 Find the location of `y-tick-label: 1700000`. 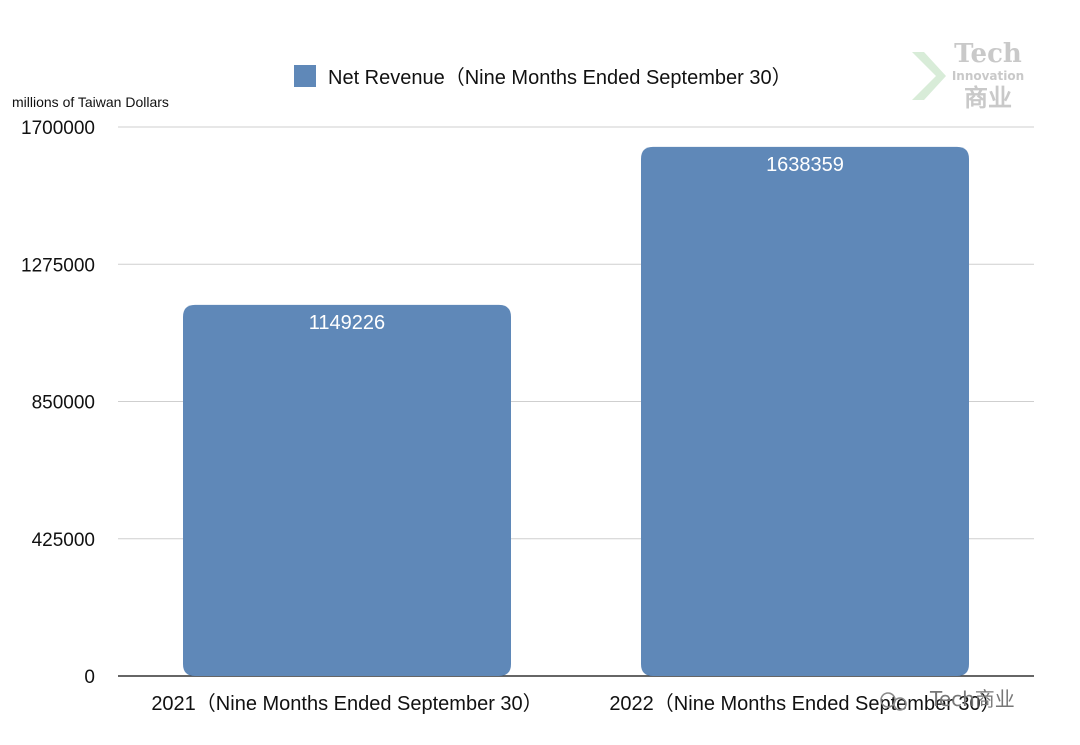

y-tick-label: 1700000 is located at coordinates (58, 128).